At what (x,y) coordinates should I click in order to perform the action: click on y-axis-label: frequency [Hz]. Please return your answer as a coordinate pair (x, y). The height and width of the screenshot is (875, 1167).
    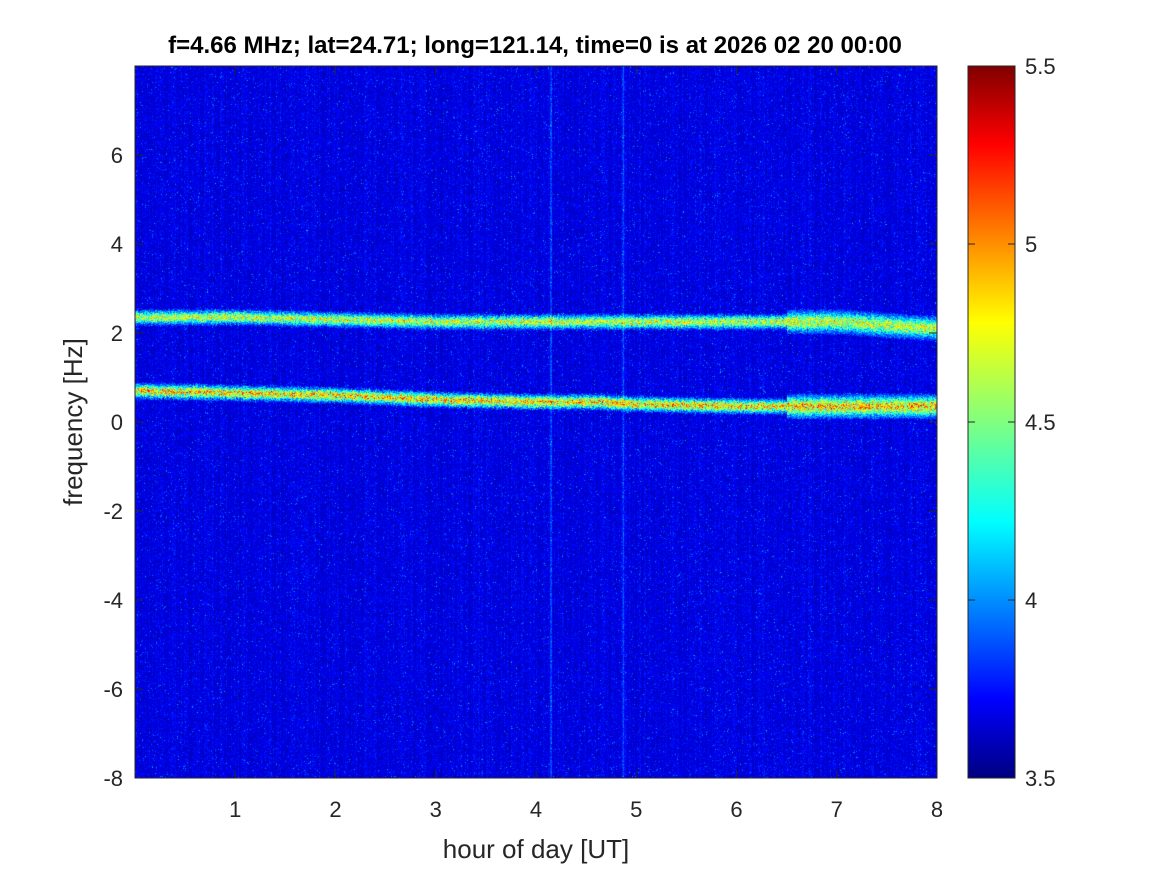
    Looking at the image, I should click on (73, 422).